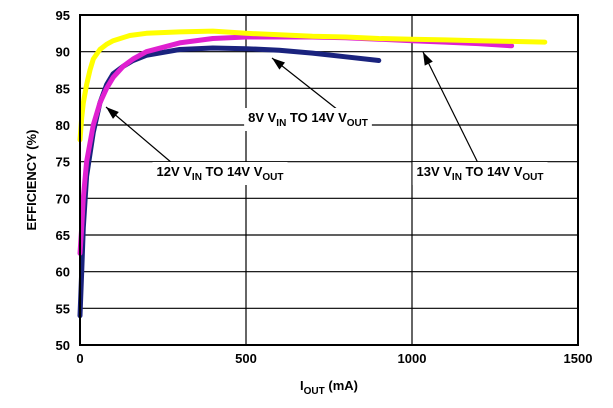 The image size is (613, 408). I want to click on x-tick-label: 1000, so click(412, 358).